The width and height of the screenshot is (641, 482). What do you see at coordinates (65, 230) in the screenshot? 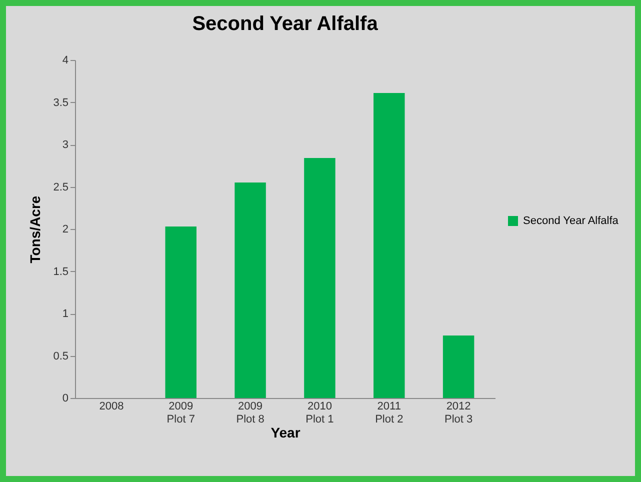
I see `y-tick-label: 2` at bounding box center [65, 230].